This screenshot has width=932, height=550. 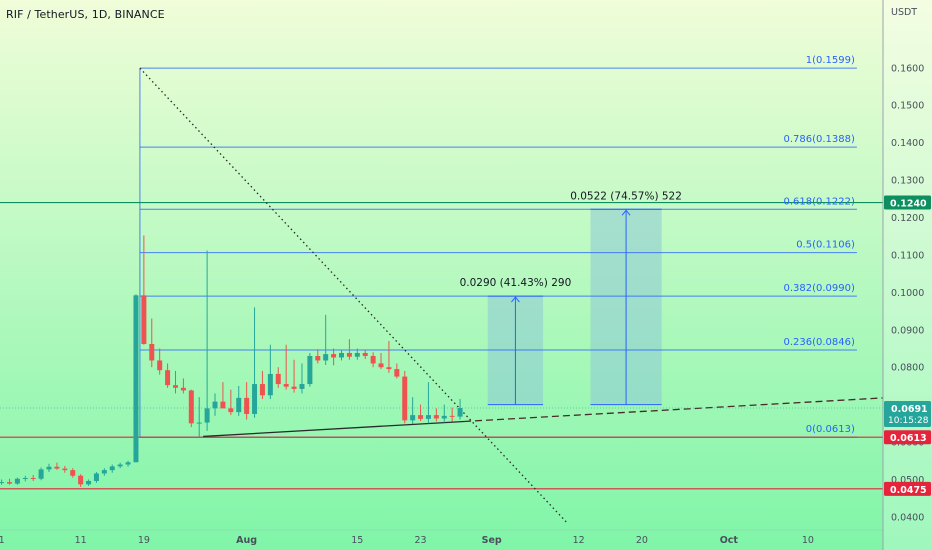 I want to click on time-axis-tick: 12, so click(x=579, y=540).